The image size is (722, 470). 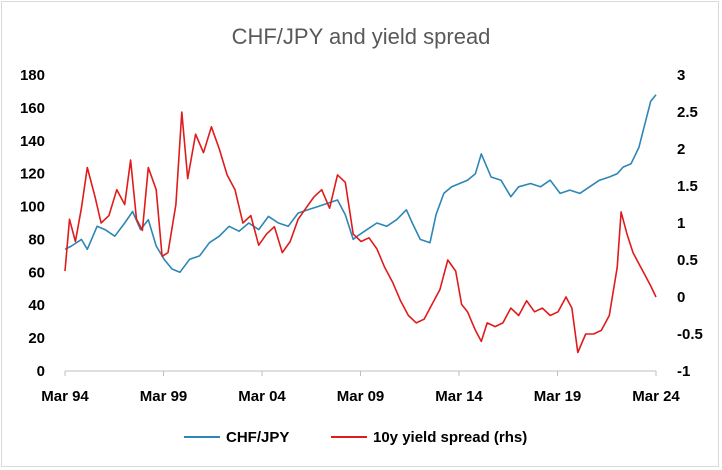 What do you see at coordinates (262, 396) in the screenshot?
I see `x-tick-label: Mar 04` at bounding box center [262, 396].